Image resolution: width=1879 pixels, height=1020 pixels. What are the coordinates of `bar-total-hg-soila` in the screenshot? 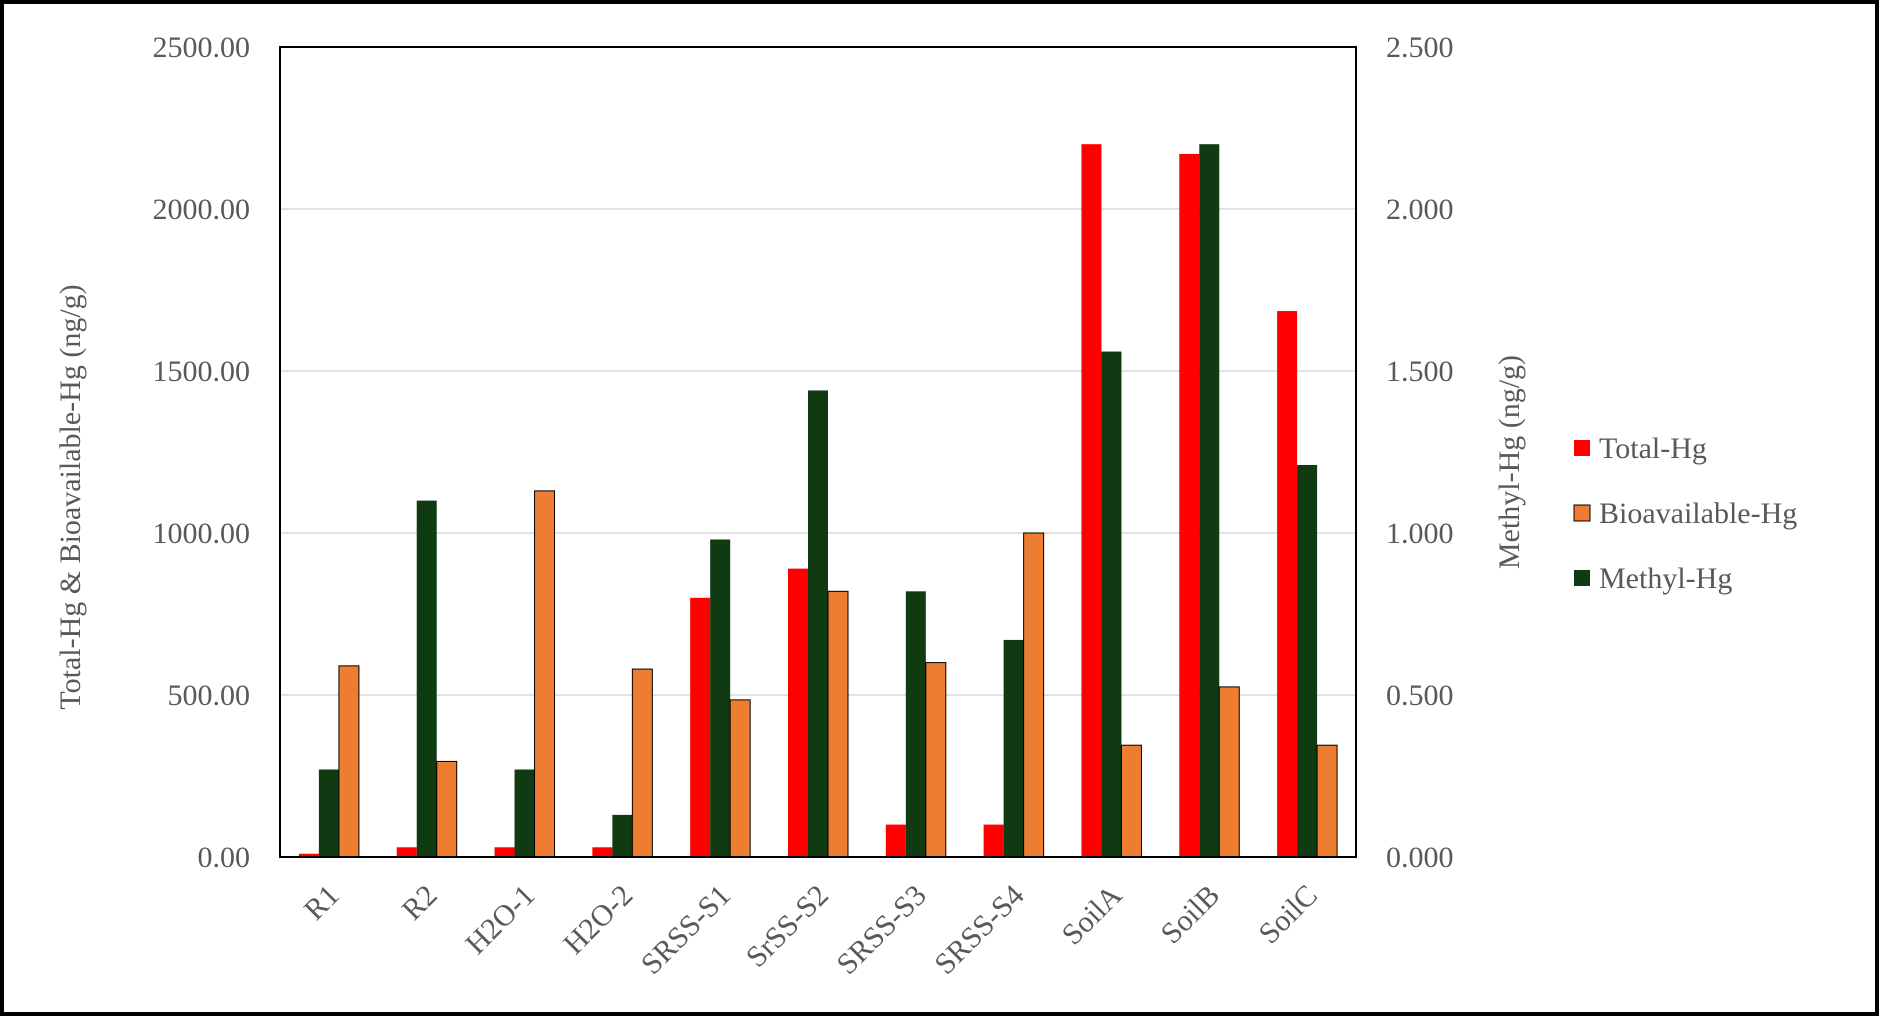 It's located at (1091, 500).